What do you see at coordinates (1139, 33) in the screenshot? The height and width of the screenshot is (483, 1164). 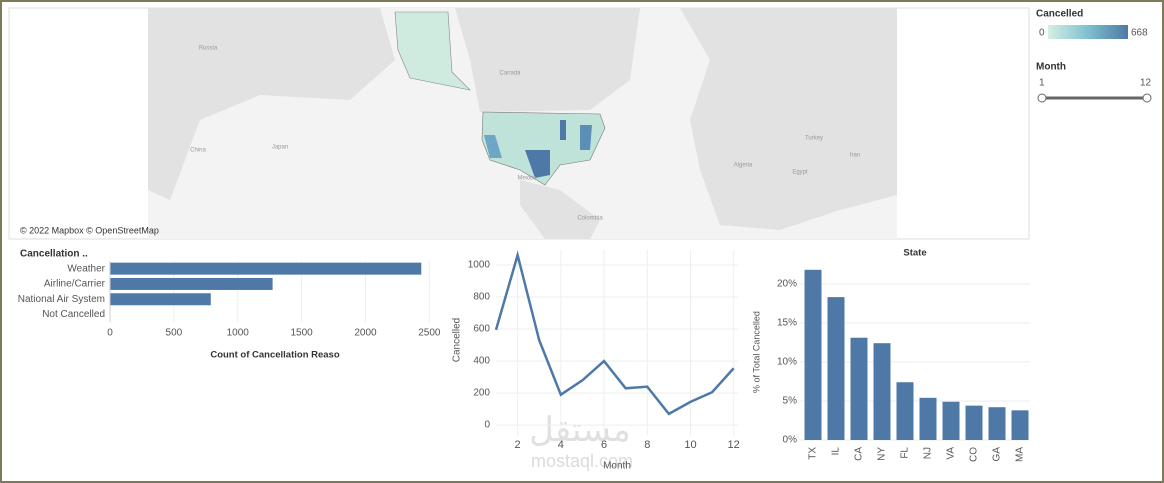 I see `legend-max: 668` at bounding box center [1139, 33].